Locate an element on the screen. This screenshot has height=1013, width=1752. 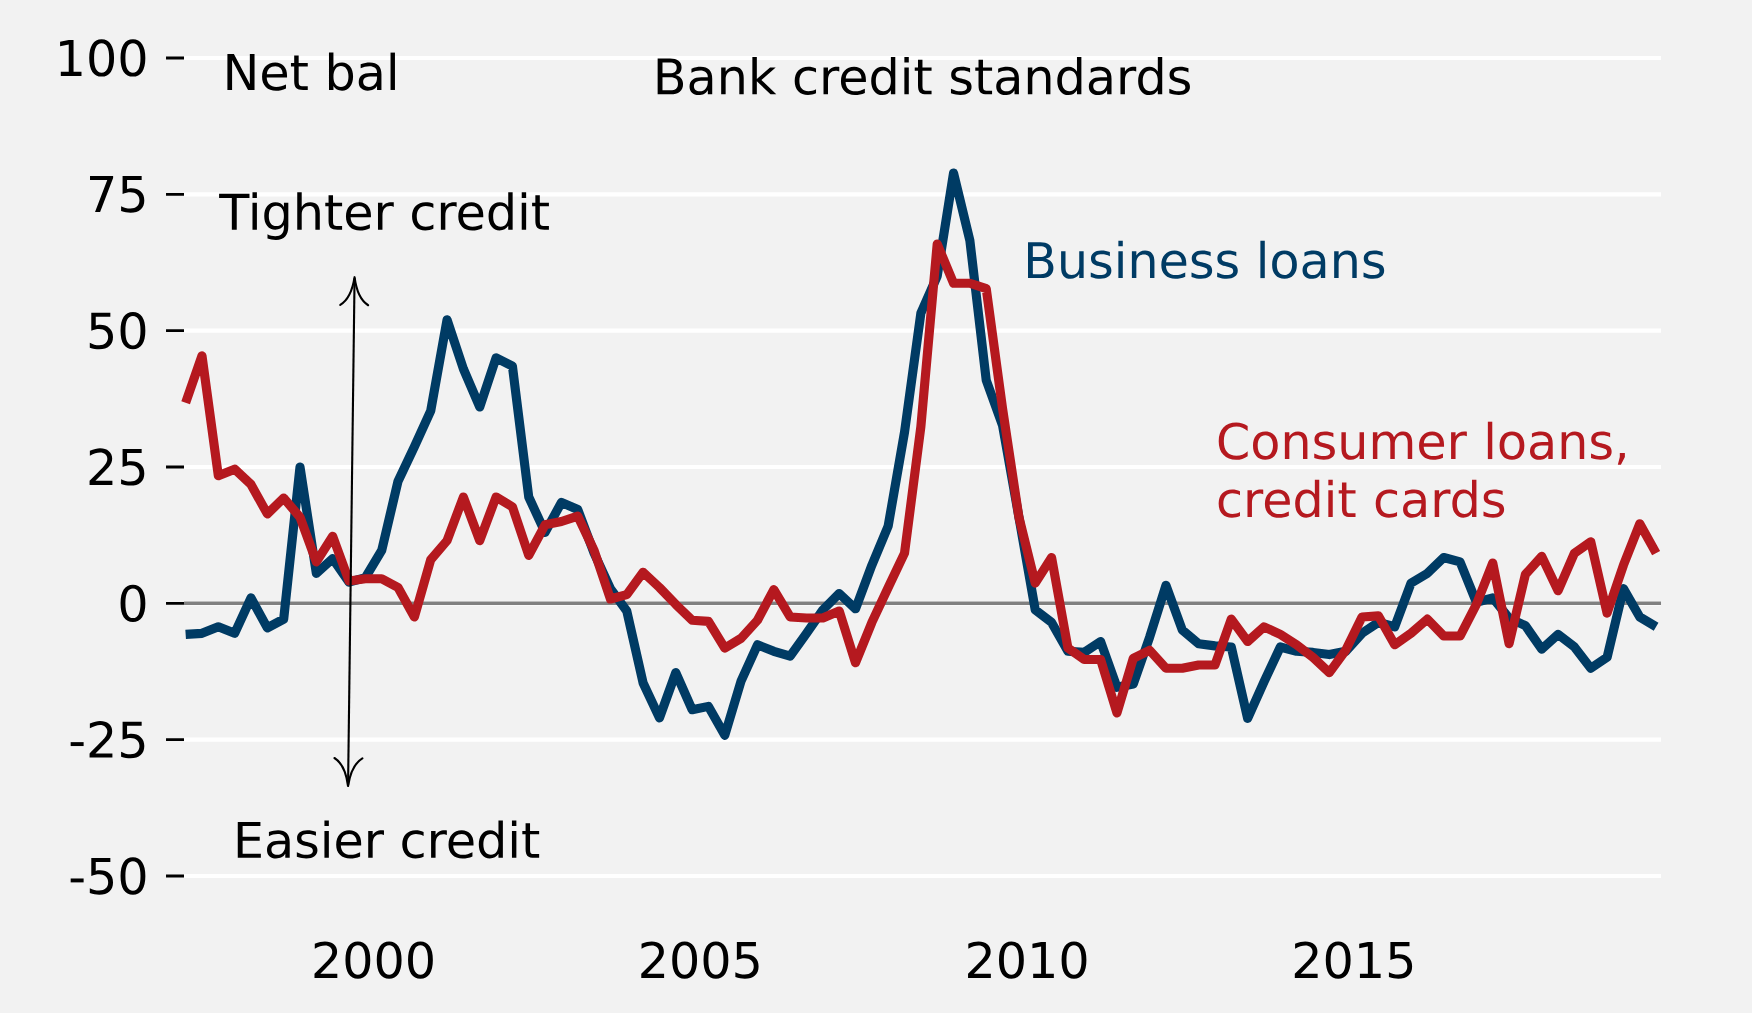
series-label: Consumer loans, credit cards is located at coordinates (1421, 469).